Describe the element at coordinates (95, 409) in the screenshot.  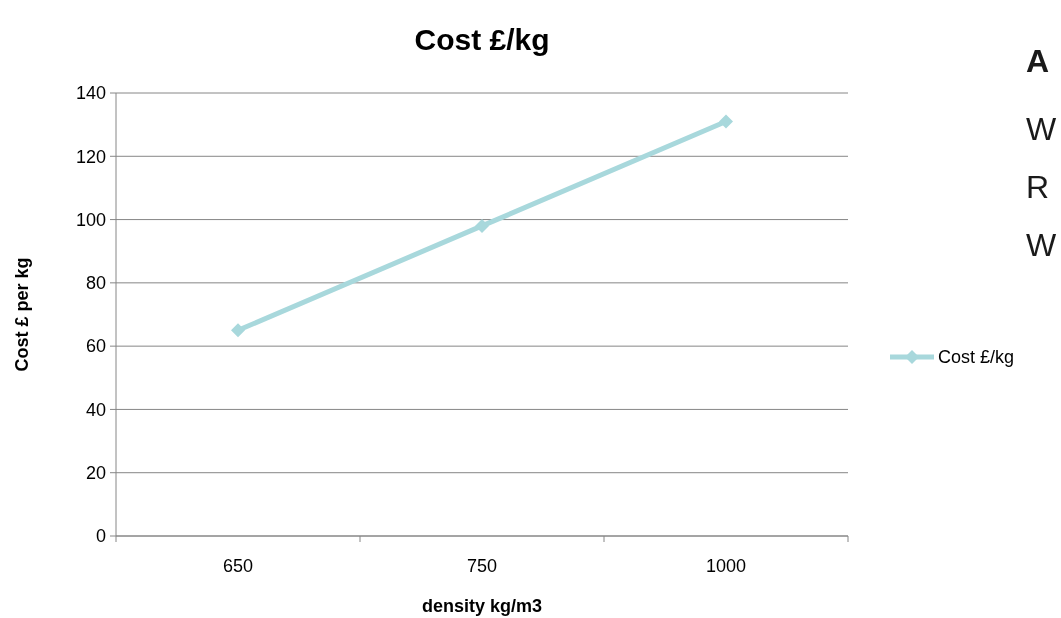
I see `y-tick-label: 40` at that location.